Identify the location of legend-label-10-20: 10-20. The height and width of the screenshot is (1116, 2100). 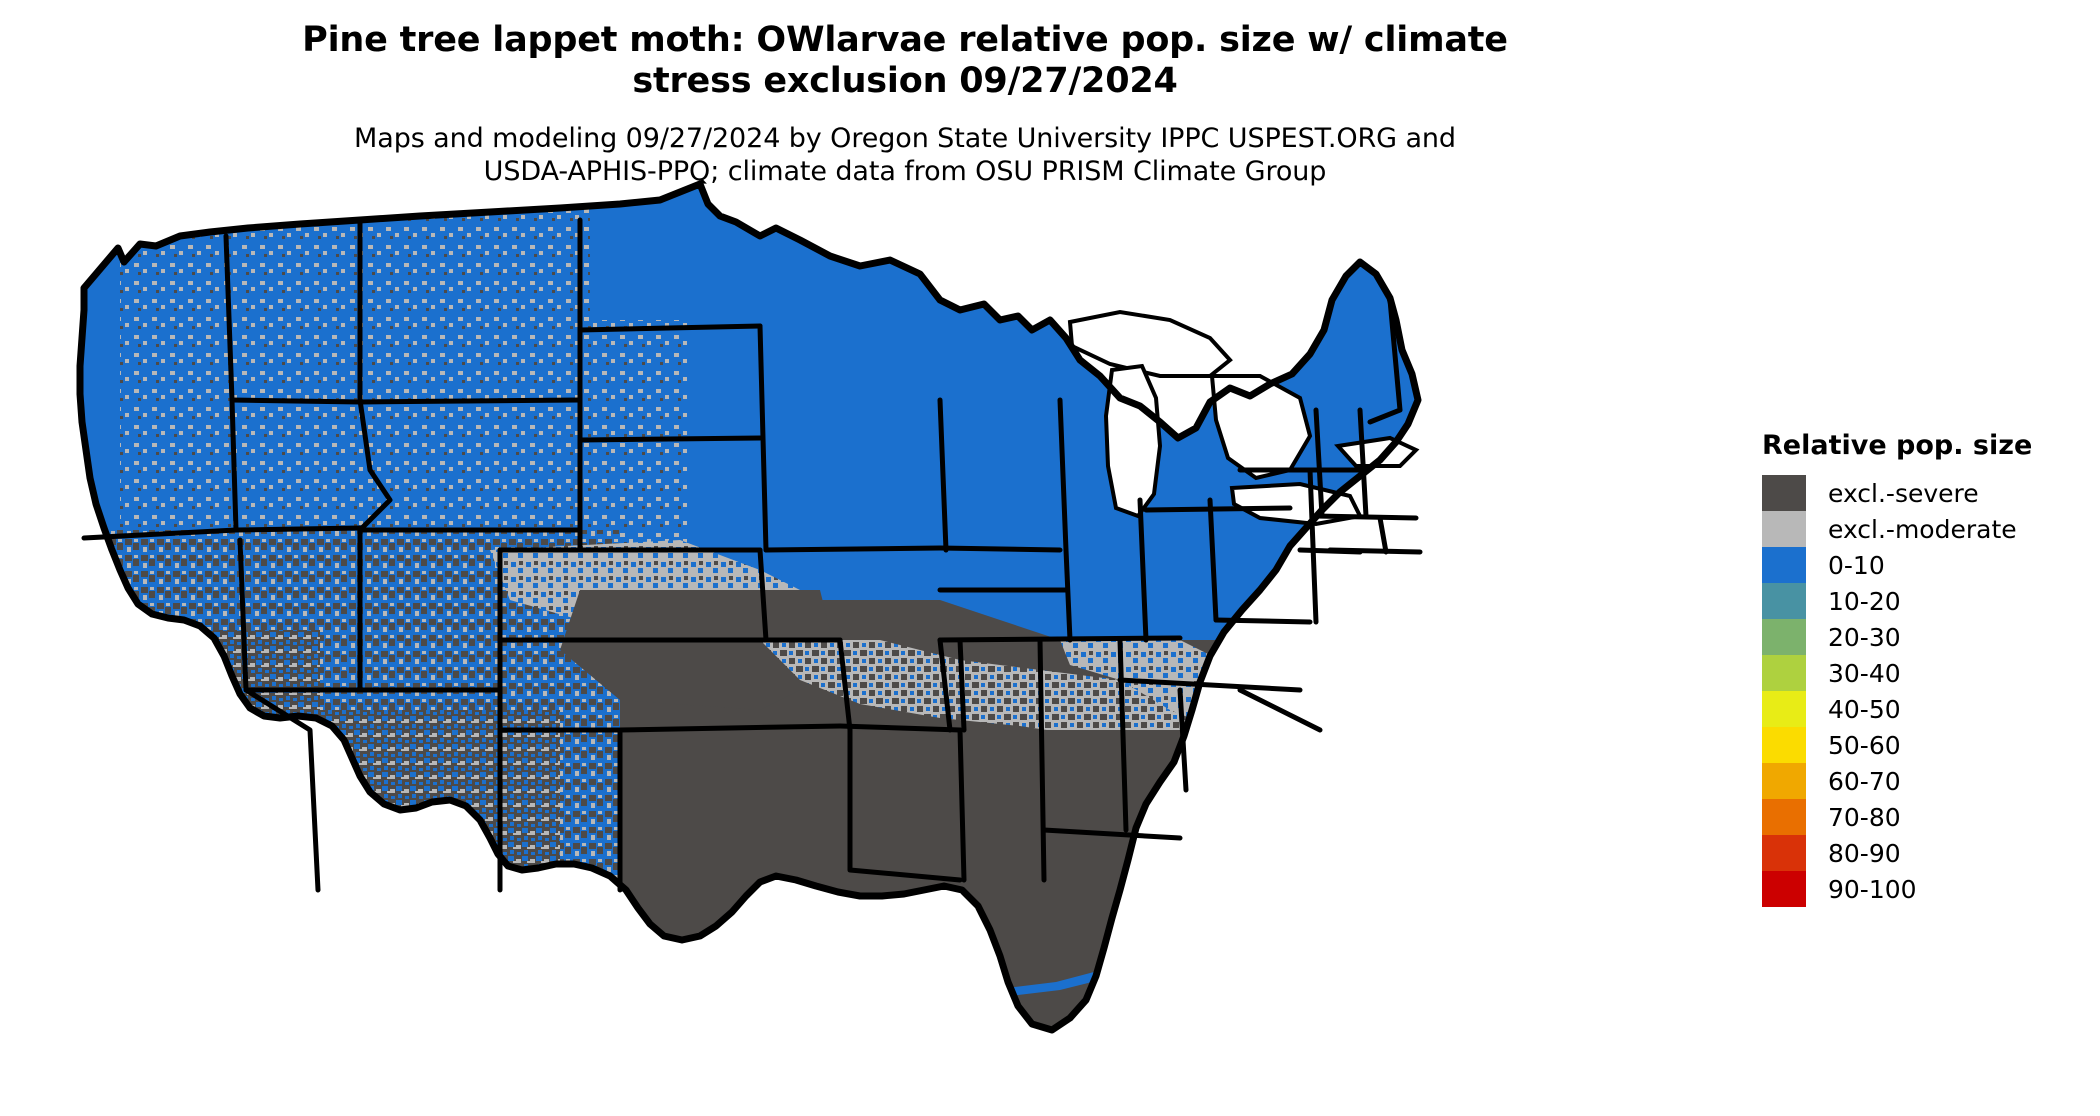
(1864, 601).